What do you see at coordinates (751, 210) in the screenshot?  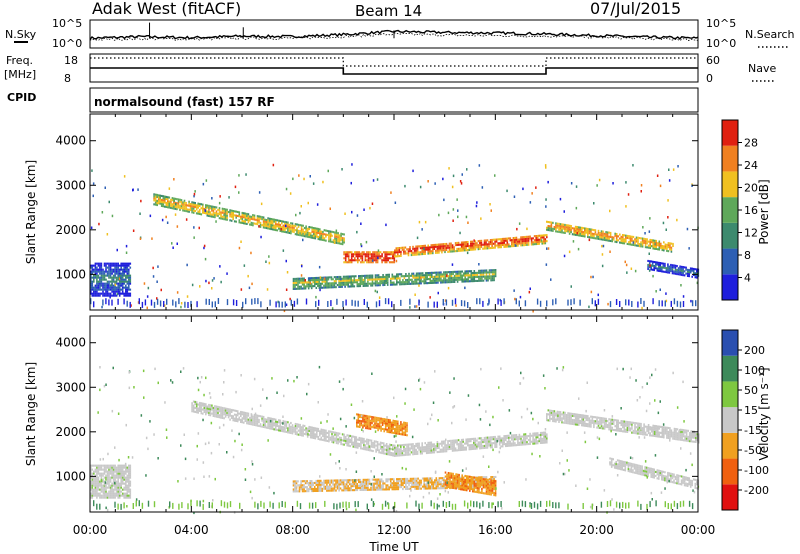 I see `colorbar-tick-label: 16` at bounding box center [751, 210].